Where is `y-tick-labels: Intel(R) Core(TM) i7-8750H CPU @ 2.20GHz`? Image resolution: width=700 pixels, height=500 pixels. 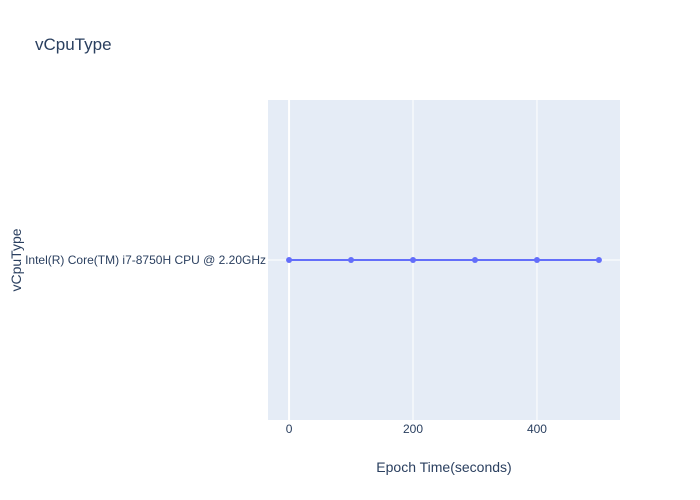 y-tick-labels: Intel(R) Core(TM) i7-8750H CPU @ 2.20GHz is located at coordinates (145, 260).